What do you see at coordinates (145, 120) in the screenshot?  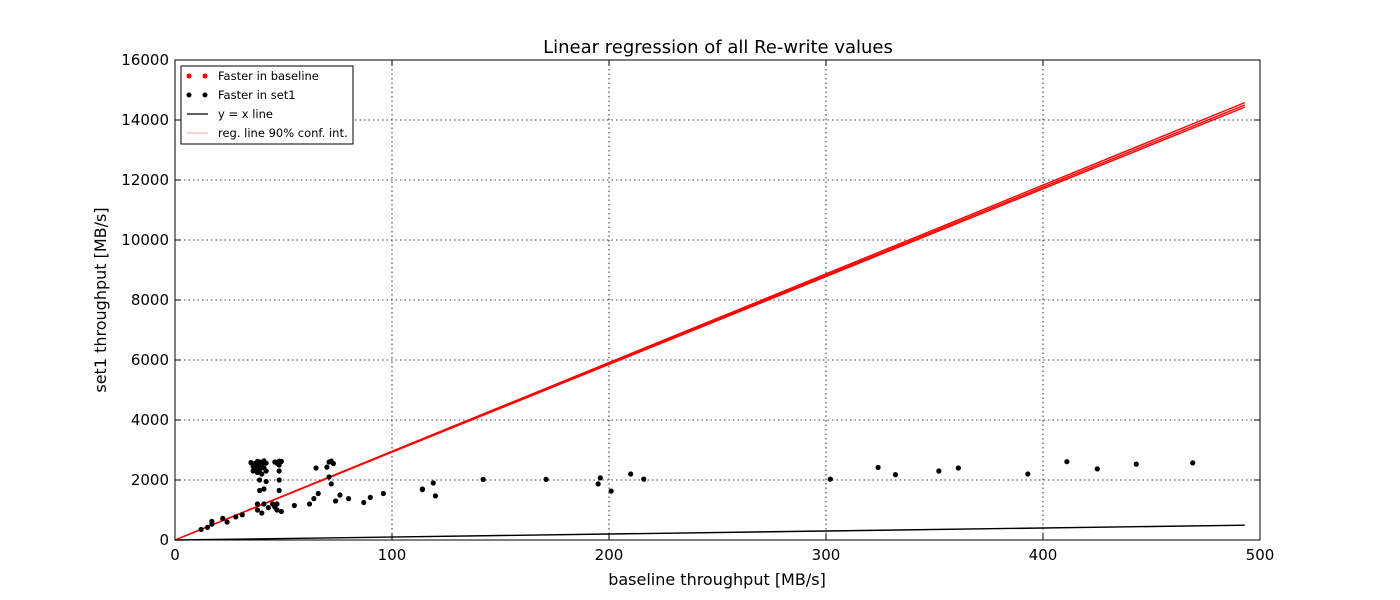 I see `y-tick-label: 14000` at bounding box center [145, 120].